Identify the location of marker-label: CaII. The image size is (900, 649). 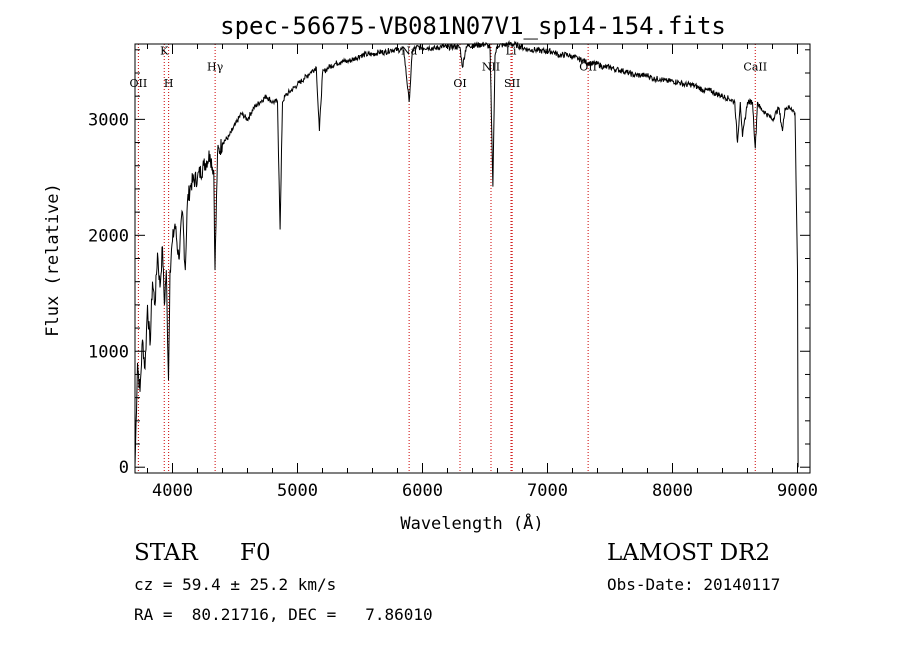
(755, 67).